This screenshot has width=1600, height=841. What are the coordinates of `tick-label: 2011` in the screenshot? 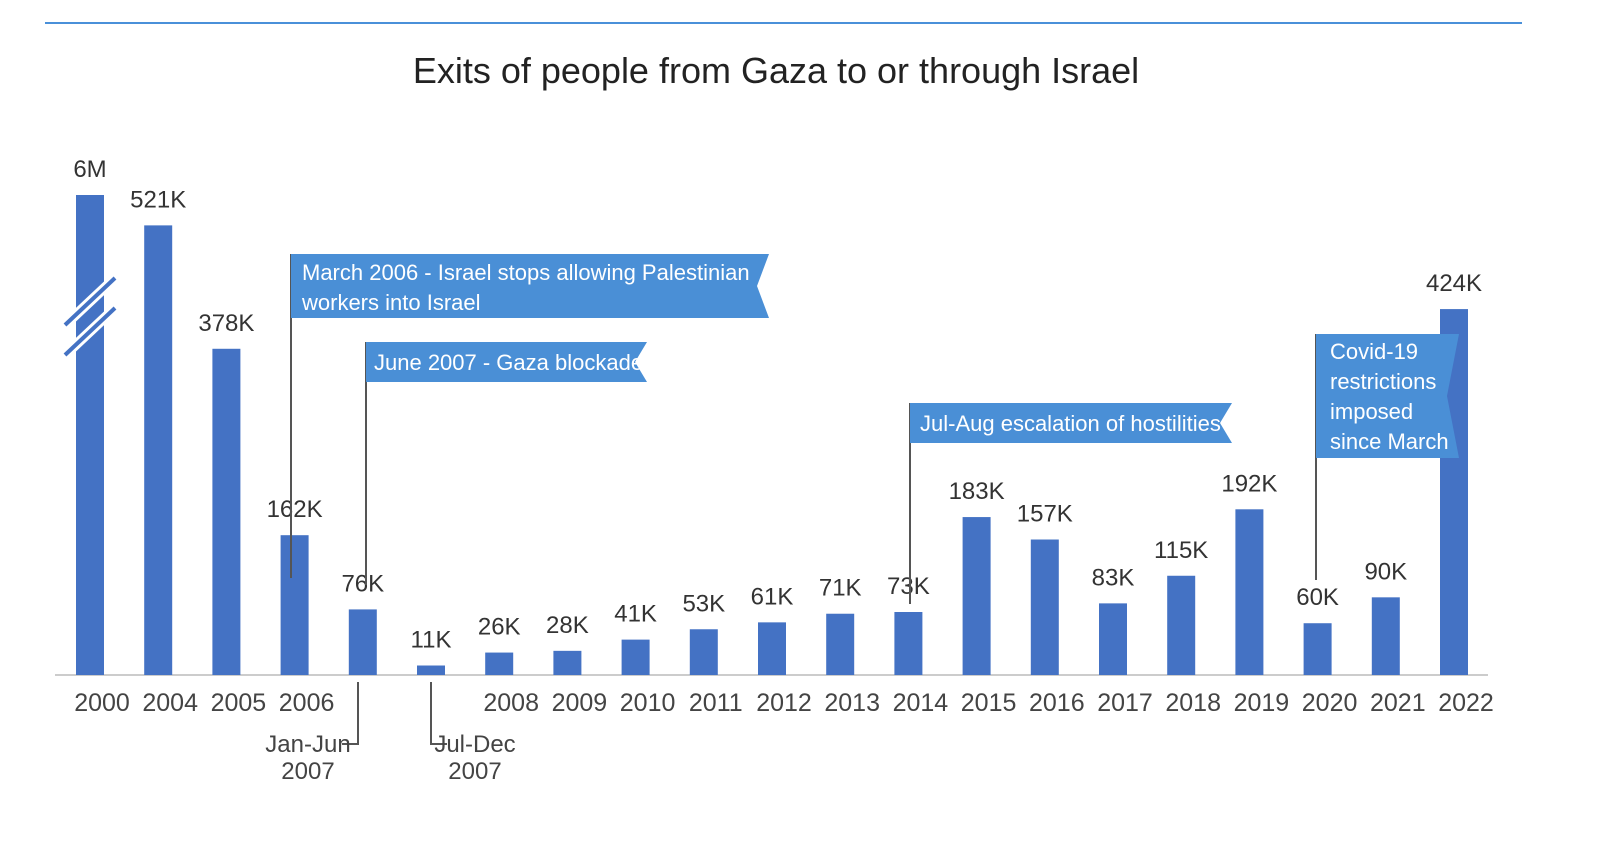 It's located at (716, 703).